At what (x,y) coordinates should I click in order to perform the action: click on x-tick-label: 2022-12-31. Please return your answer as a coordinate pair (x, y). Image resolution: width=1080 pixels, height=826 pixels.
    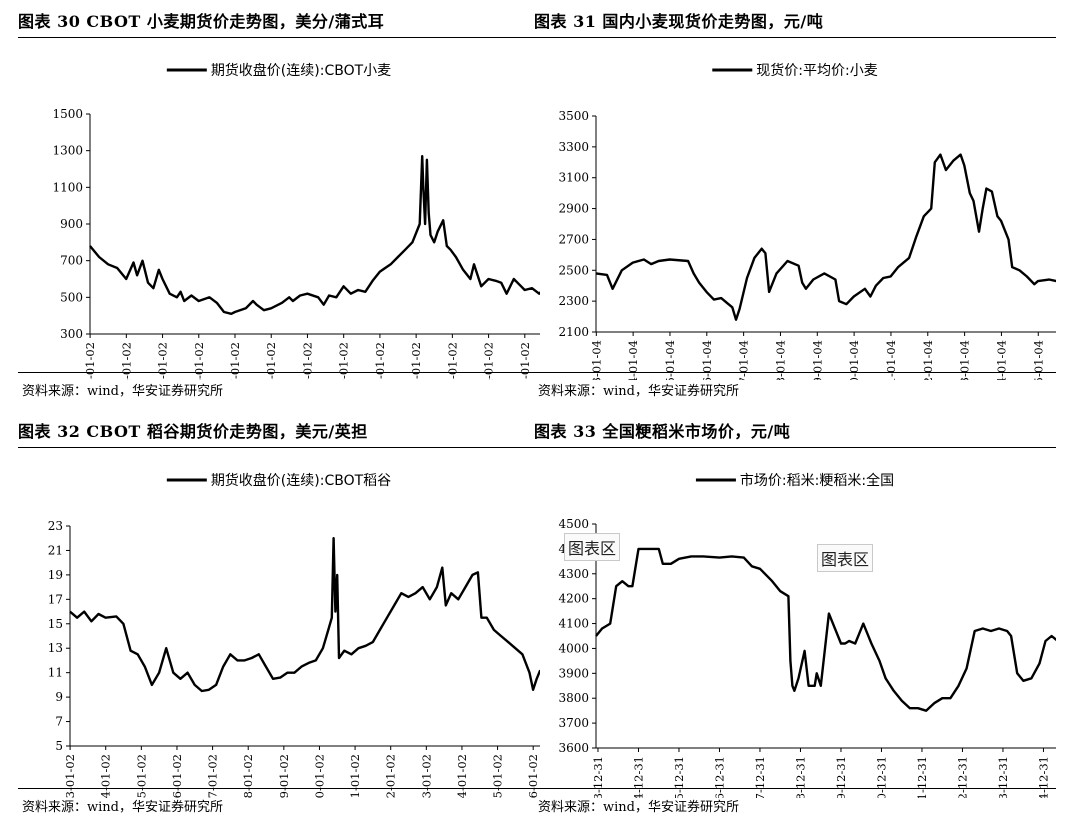
    Looking at the image, I should click on (962, 777).